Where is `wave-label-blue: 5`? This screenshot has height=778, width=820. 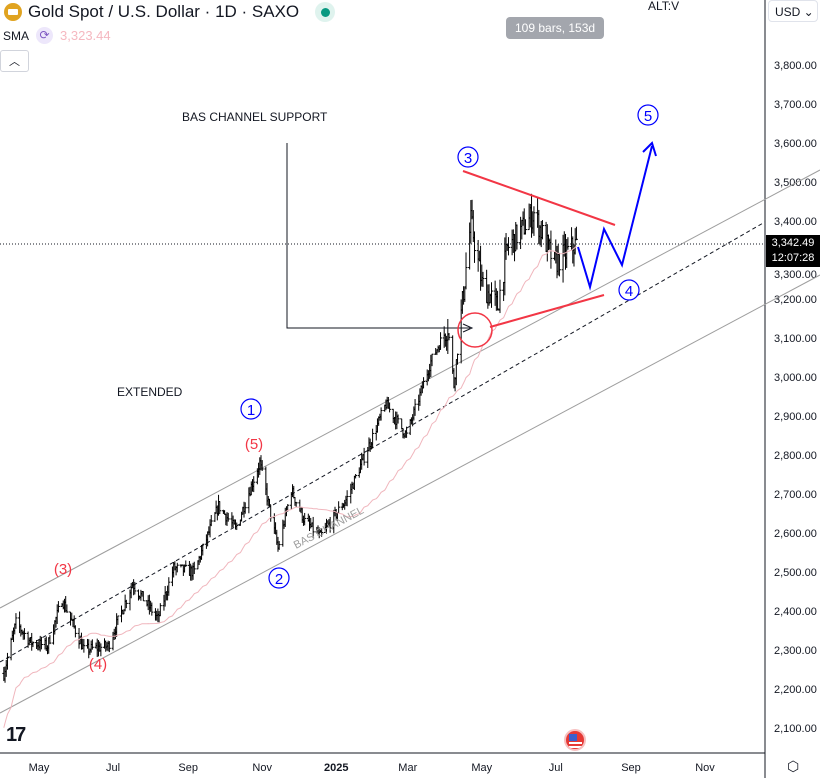
wave-label-blue: 5 is located at coordinates (648, 116).